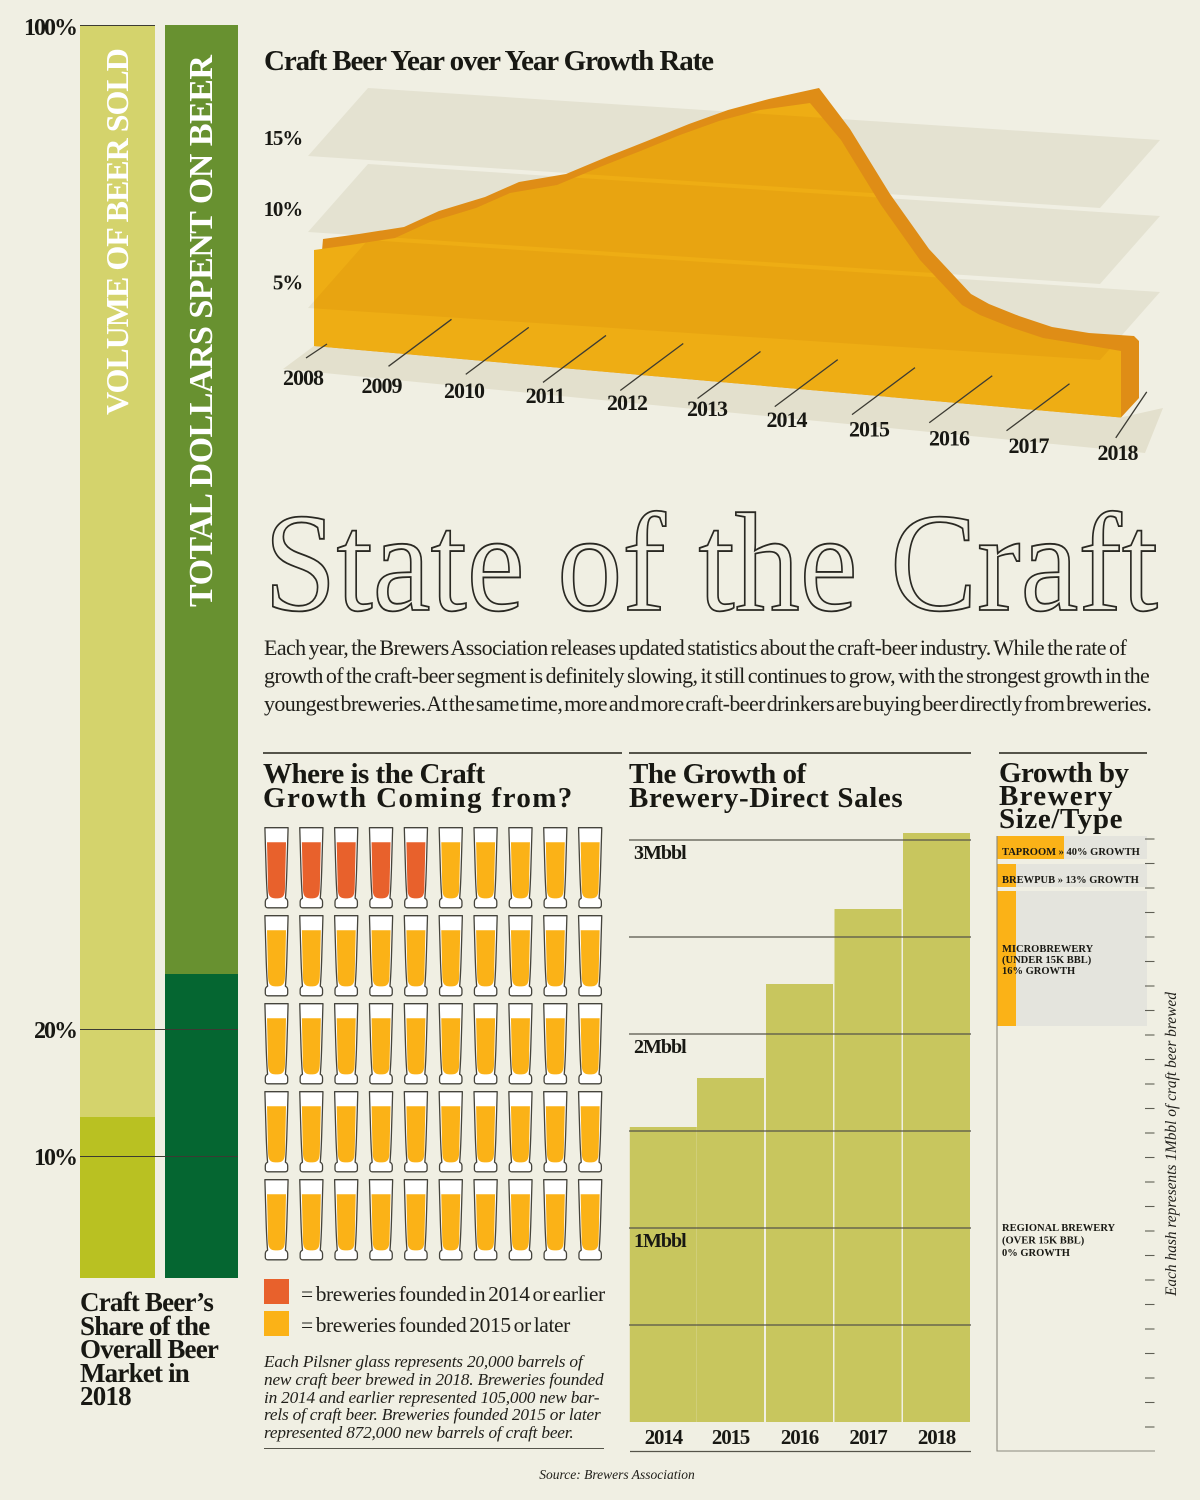  I want to click on svg-text: 2012, so click(627, 402).